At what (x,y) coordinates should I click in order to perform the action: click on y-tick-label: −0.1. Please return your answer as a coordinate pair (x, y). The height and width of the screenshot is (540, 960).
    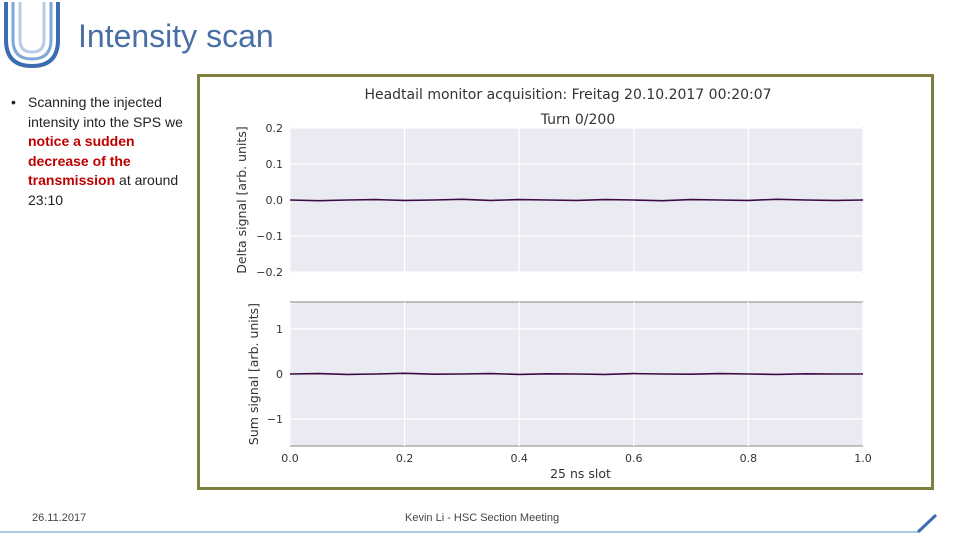
    Looking at the image, I should click on (269, 236).